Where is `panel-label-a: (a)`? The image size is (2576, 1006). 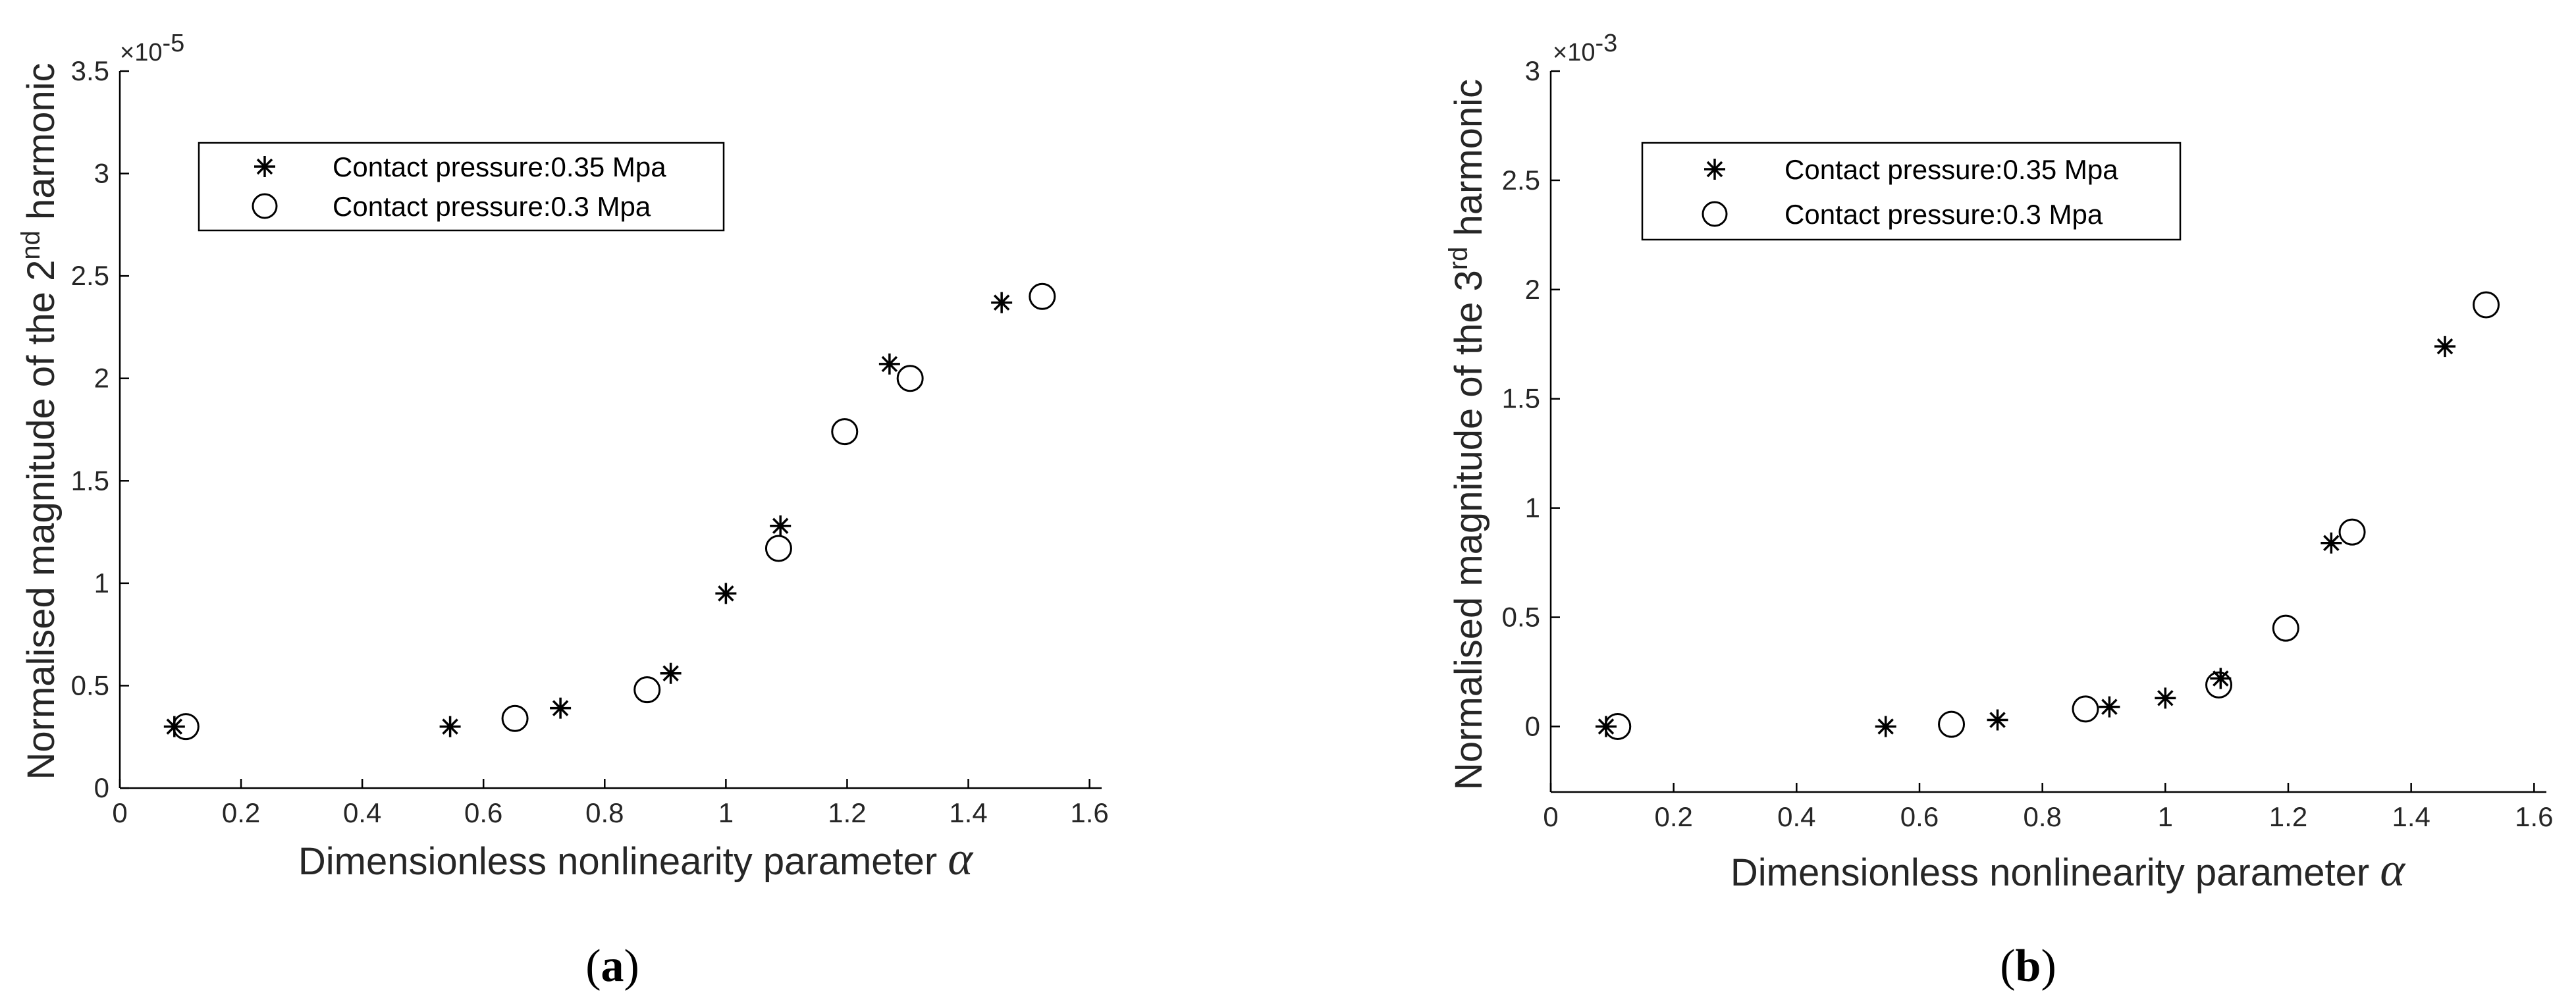
panel-label-a: (a) is located at coordinates (612, 966).